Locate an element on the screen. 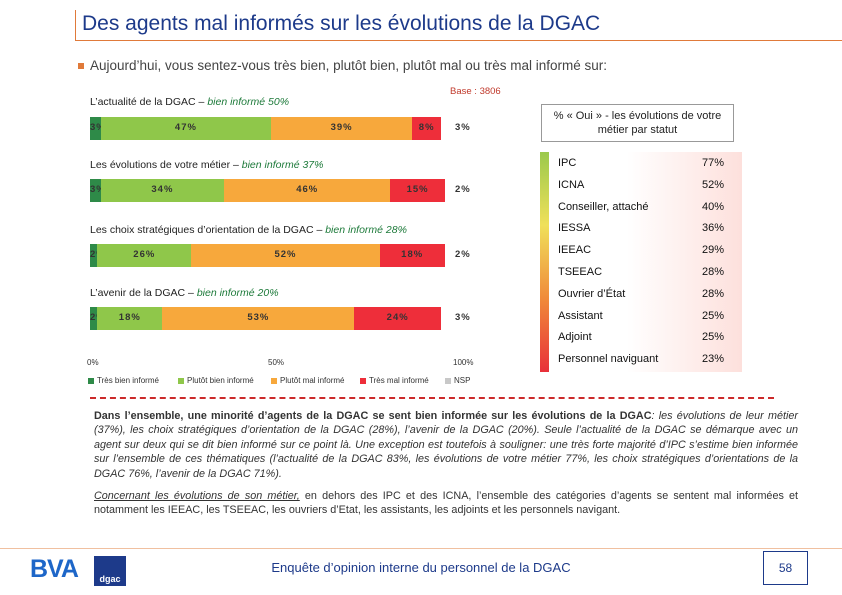 The image size is (842, 595). bar-value-label: 26% is located at coordinates (144, 254).